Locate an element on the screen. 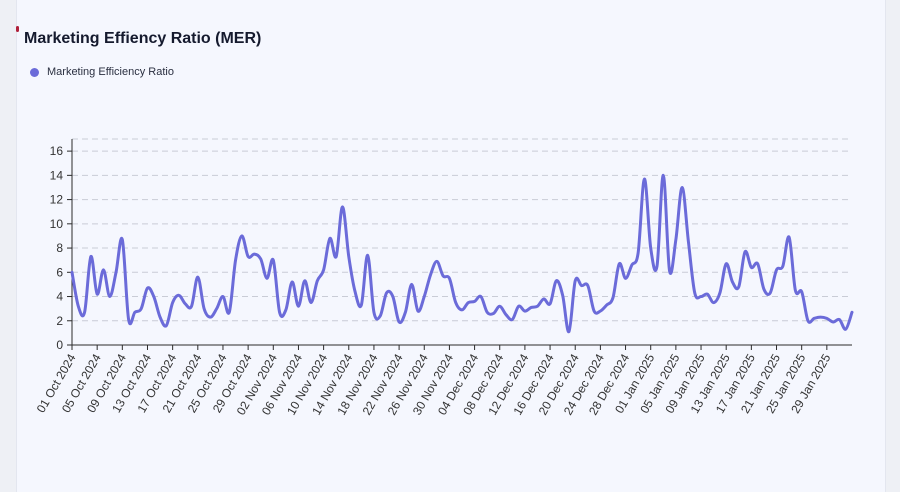  chart-legend: Marketing Efficiency Ratio is located at coordinates (102, 72).